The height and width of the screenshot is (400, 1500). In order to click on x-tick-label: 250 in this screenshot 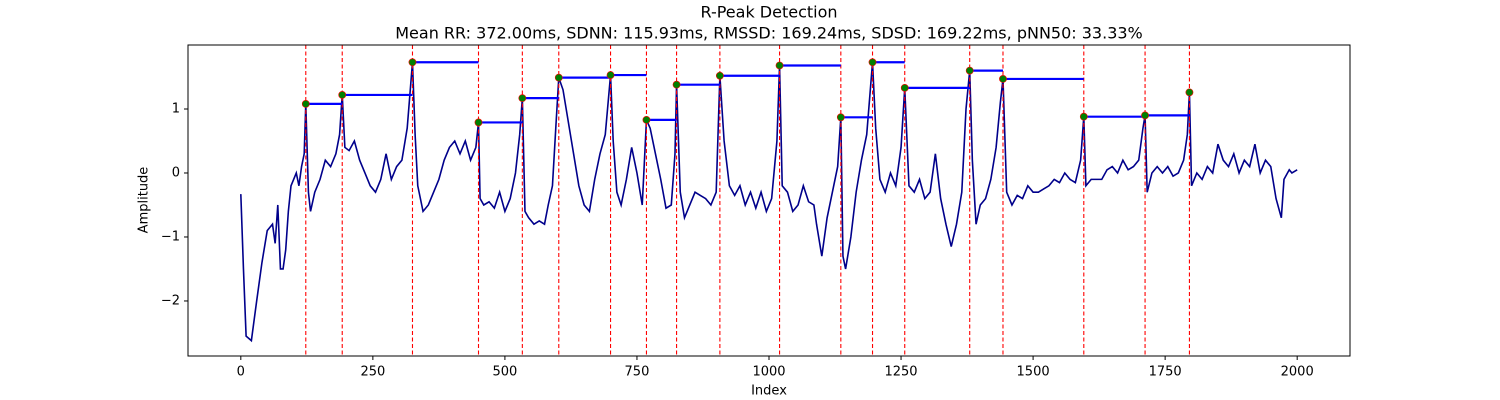, I will do `click(372, 372)`.